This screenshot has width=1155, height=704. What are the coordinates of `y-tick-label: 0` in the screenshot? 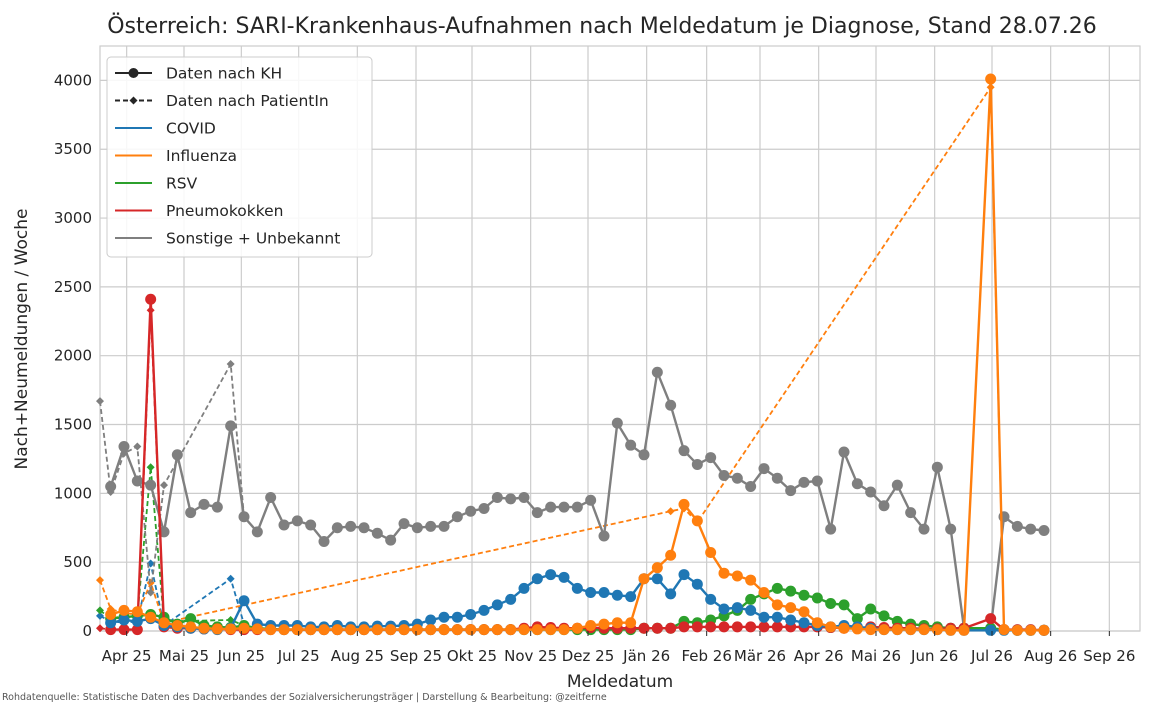 It's located at (87, 631).